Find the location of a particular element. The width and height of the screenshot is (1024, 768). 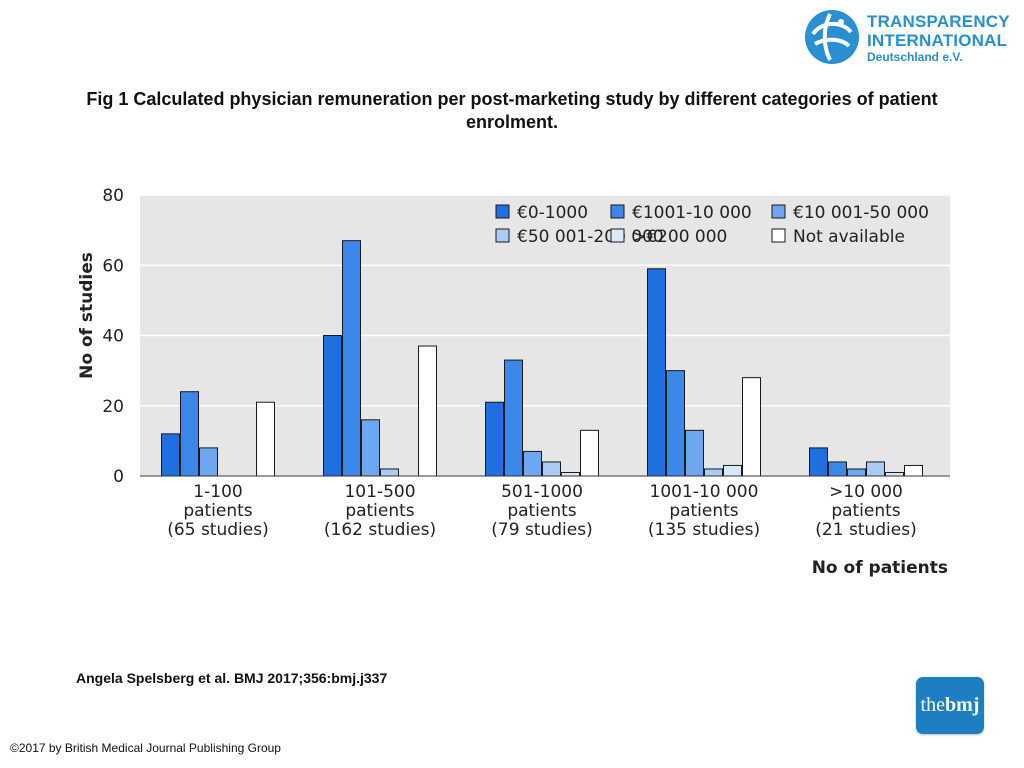

x-tick-label: 1-100 is located at coordinates (217, 492).